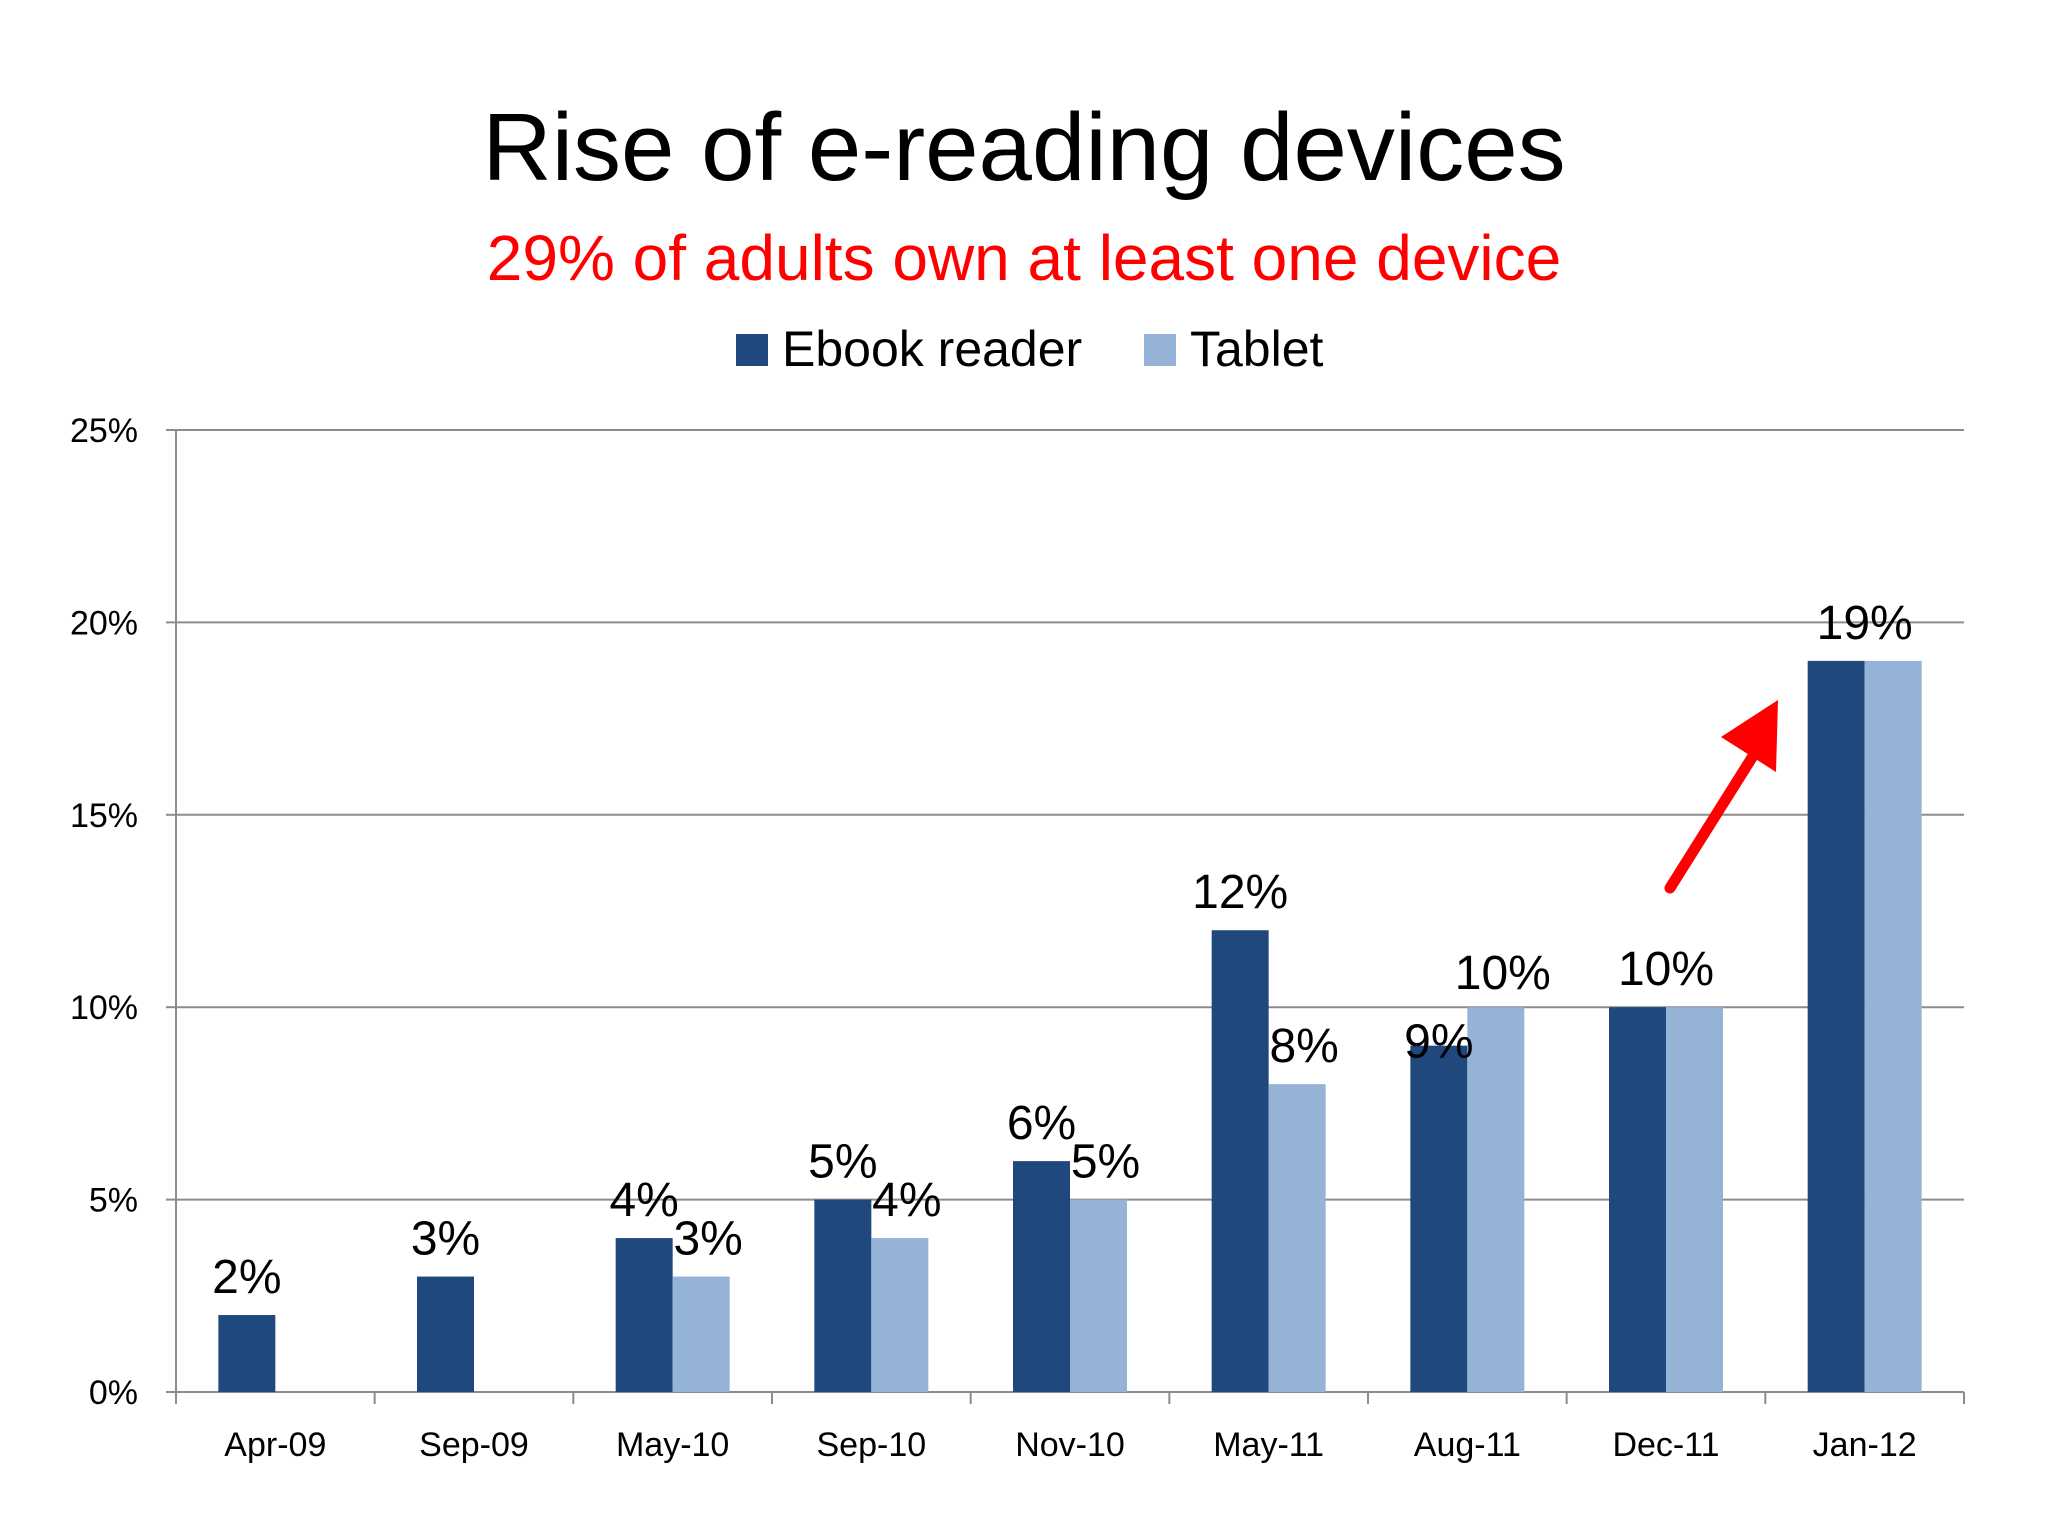 This screenshot has height=1536, width=2048. I want to click on x-tick-label: May-10, so click(672, 1445).